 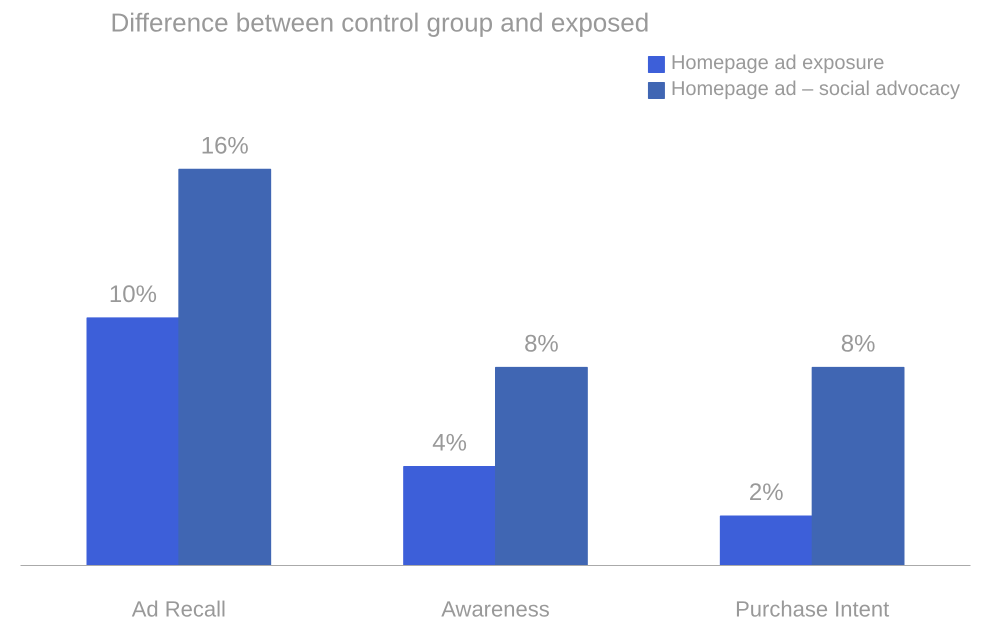 What do you see at coordinates (224, 146) in the screenshot?
I see `data-label: 16%` at bounding box center [224, 146].